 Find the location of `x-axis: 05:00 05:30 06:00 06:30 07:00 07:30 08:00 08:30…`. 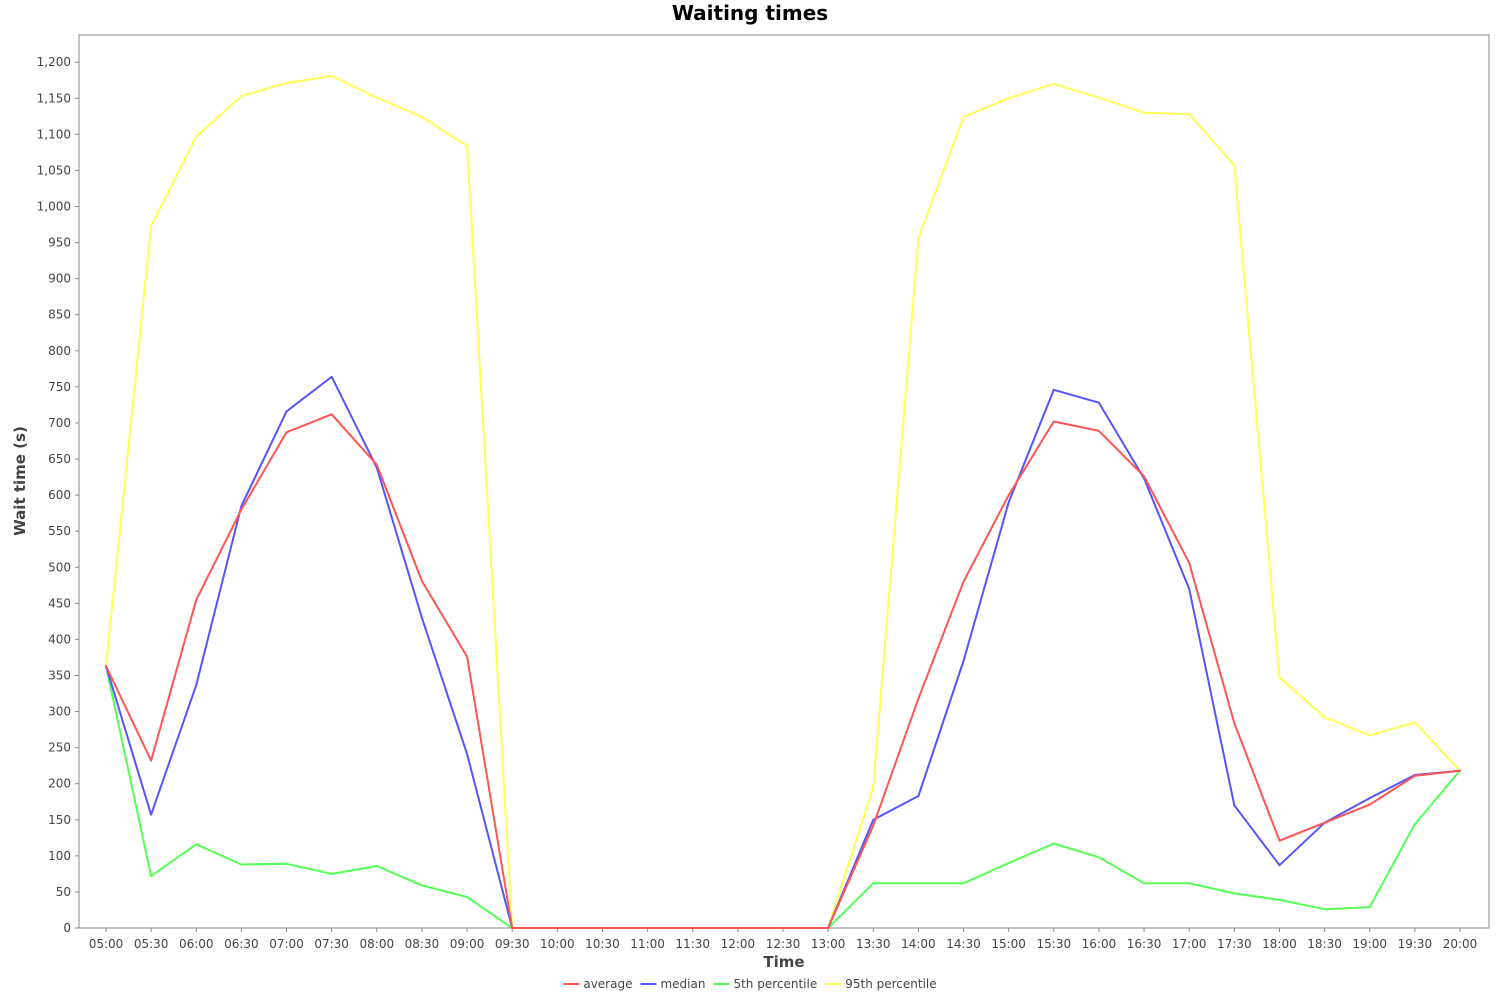

x-axis: 05:00 05:30 06:00 06:30 07:00 07:30 08:00 08:30… is located at coordinates (783, 939).